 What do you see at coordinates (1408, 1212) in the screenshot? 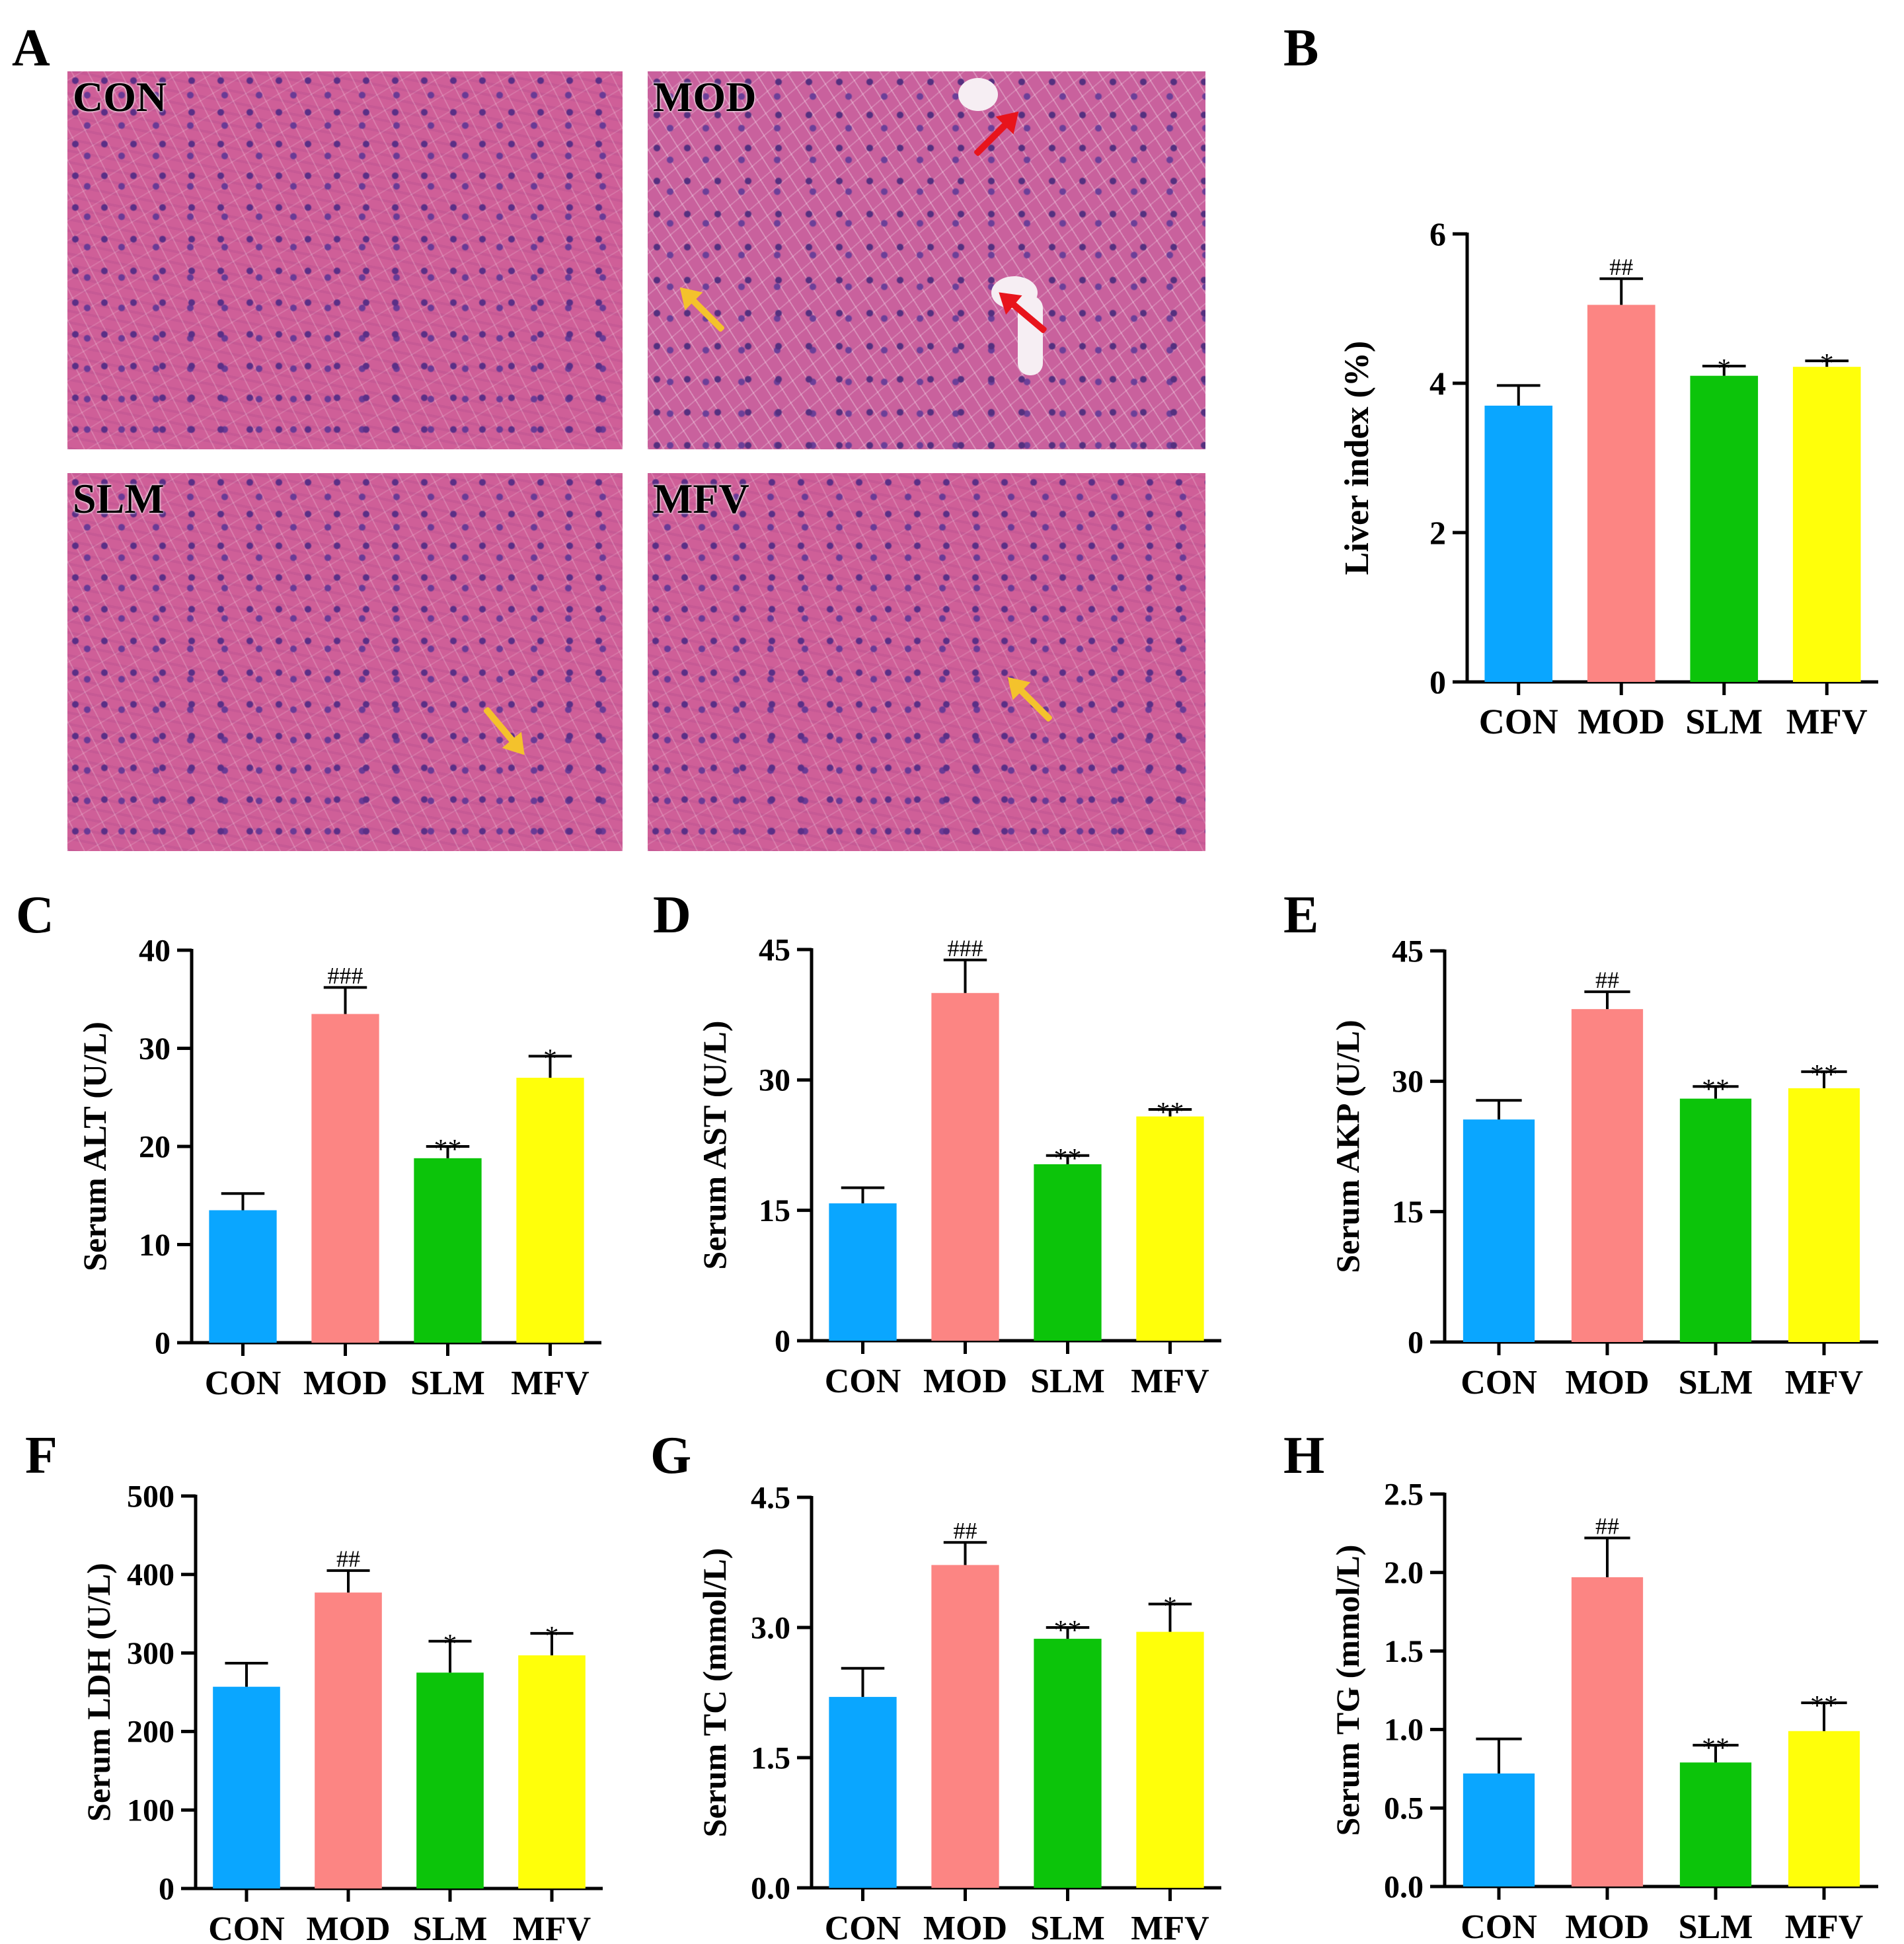
I see `y-tick-label: 15` at bounding box center [1408, 1212].